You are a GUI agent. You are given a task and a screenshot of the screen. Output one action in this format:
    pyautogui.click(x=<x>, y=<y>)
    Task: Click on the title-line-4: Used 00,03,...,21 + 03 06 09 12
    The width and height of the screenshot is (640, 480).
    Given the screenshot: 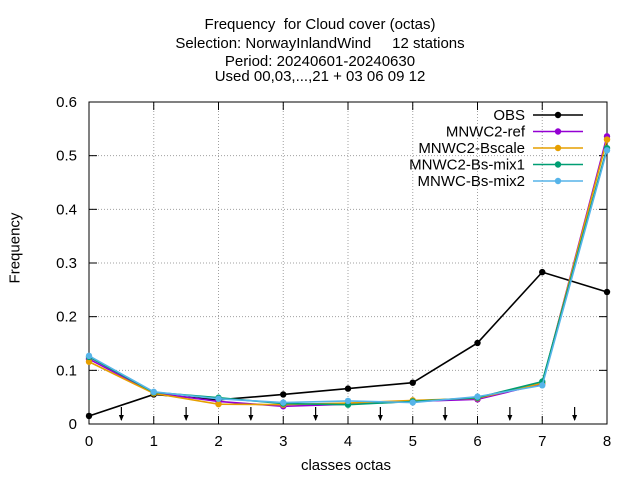 What is the action you would take?
    pyautogui.click(x=320, y=76)
    